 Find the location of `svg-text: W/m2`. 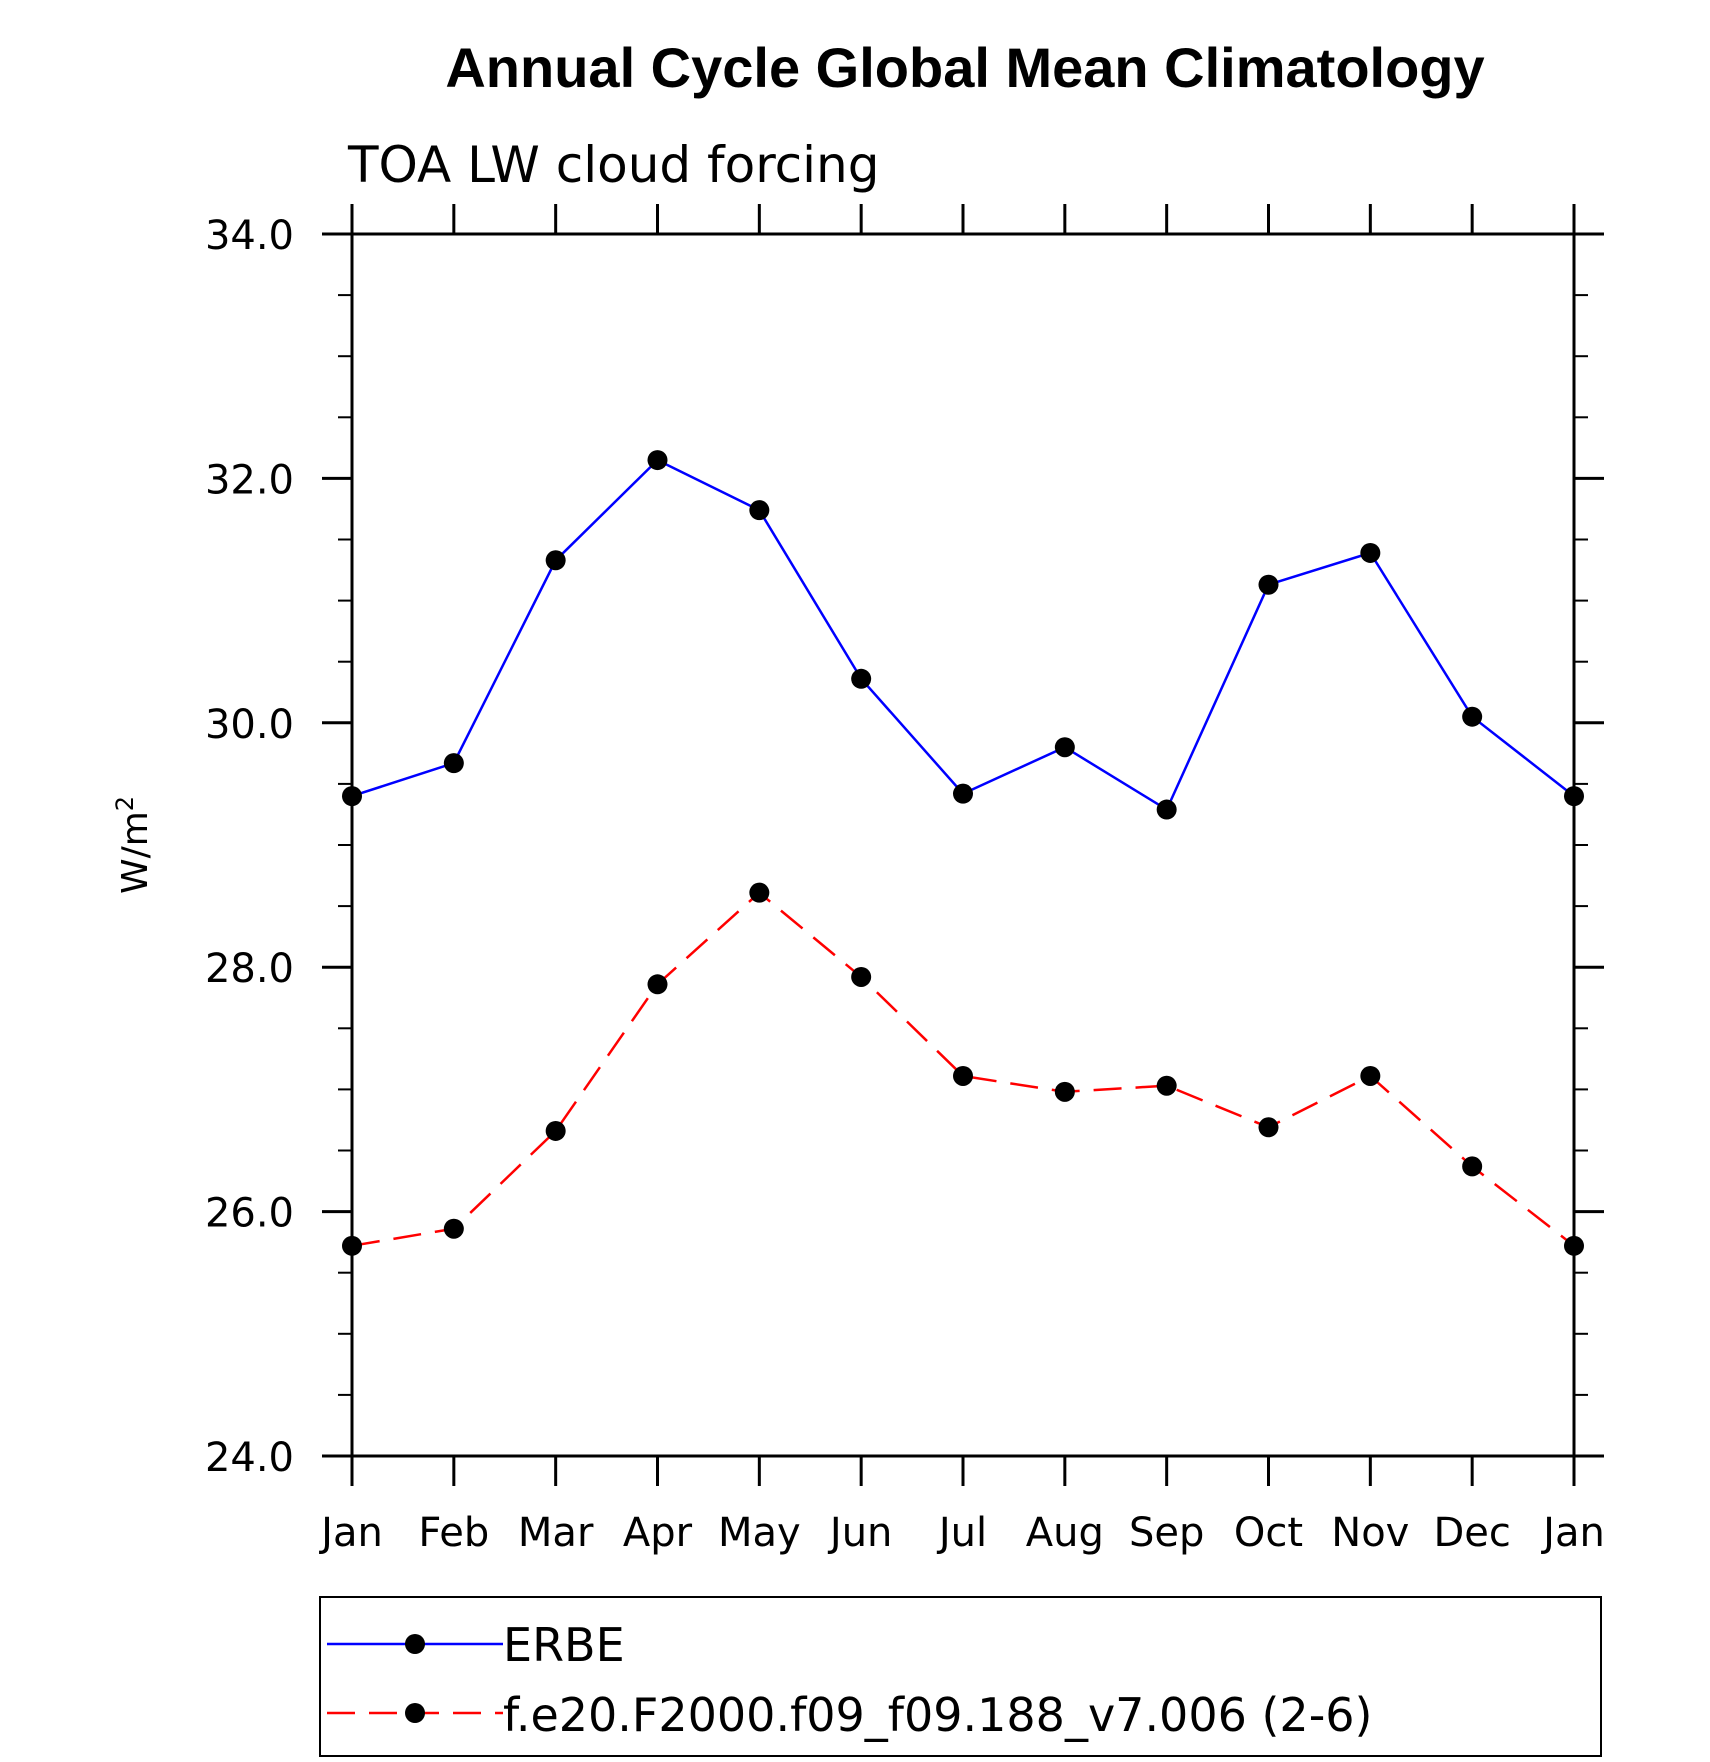

svg-text: W/m2 is located at coordinates (133, 845).